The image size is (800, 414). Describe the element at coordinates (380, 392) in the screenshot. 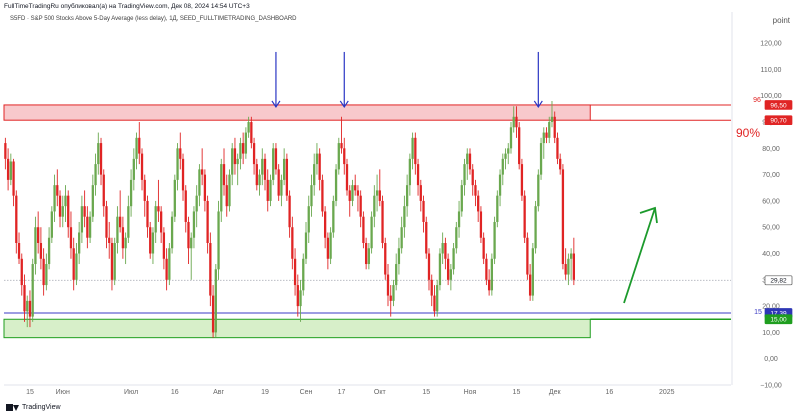

I see `x-tick-label: Окт` at that location.